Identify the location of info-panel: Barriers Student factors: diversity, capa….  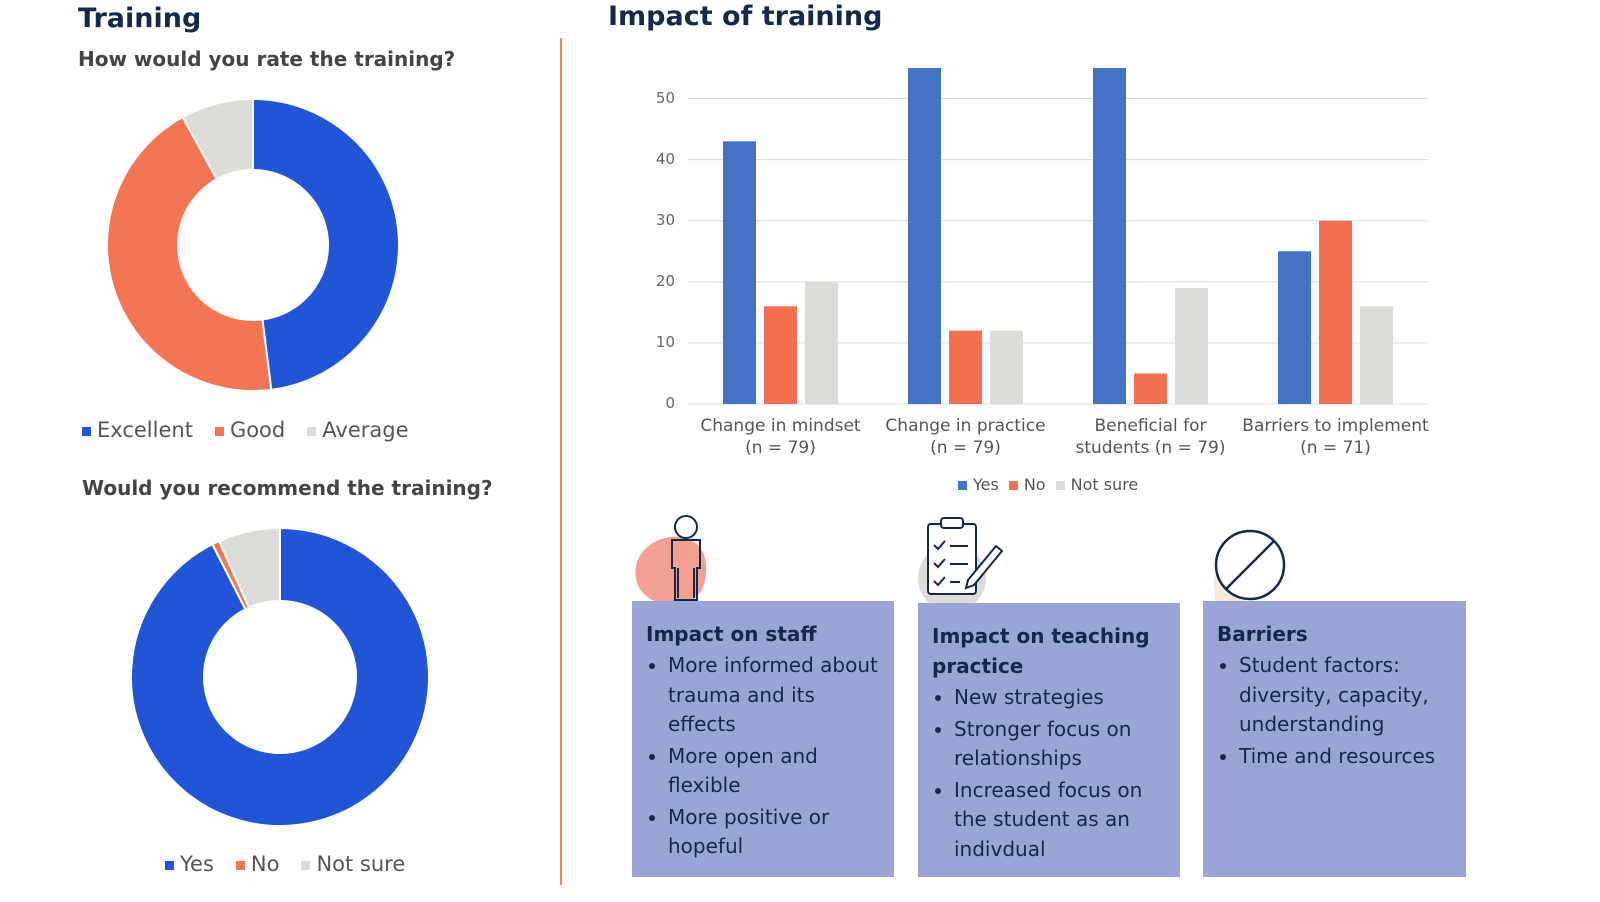
(1334, 739).